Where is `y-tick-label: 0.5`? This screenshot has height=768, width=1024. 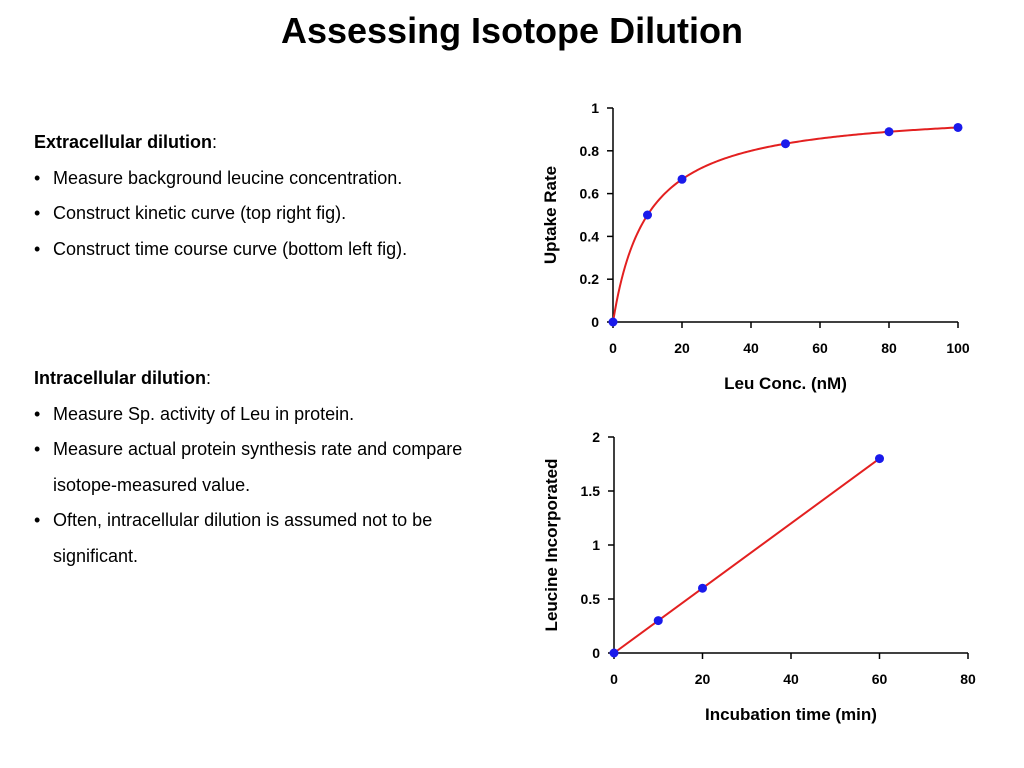
y-tick-label: 0.5 is located at coordinates (591, 599).